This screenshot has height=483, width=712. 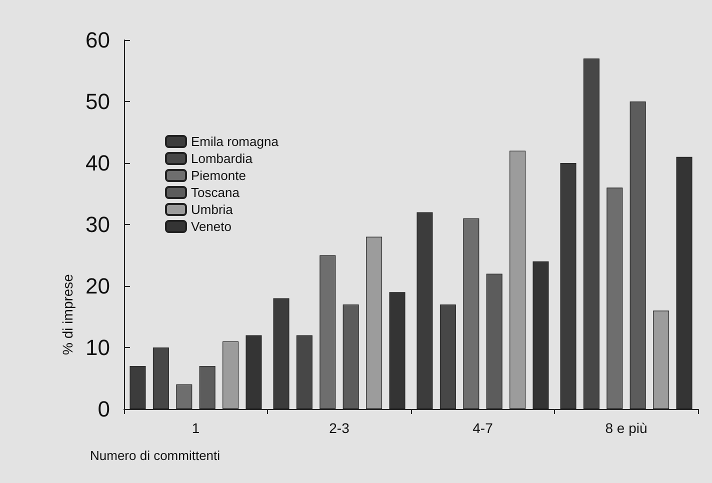 What do you see at coordinates (98, 347) in the screenshot?
I see `y-tick-label: 10` at bounding box center [98, 347].